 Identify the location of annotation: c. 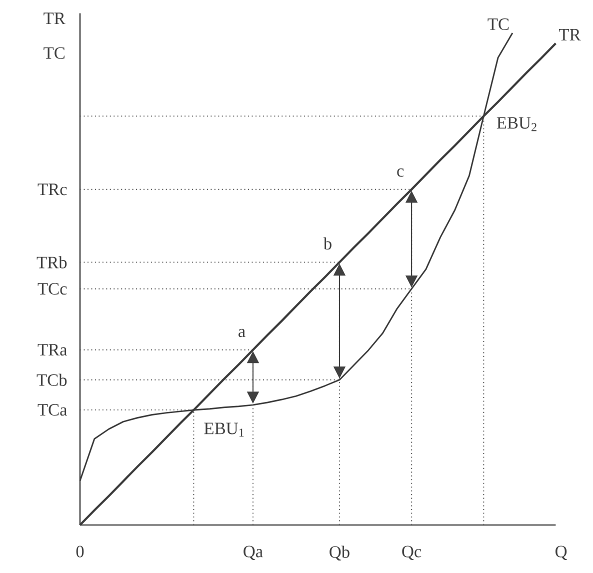
(400, 172).